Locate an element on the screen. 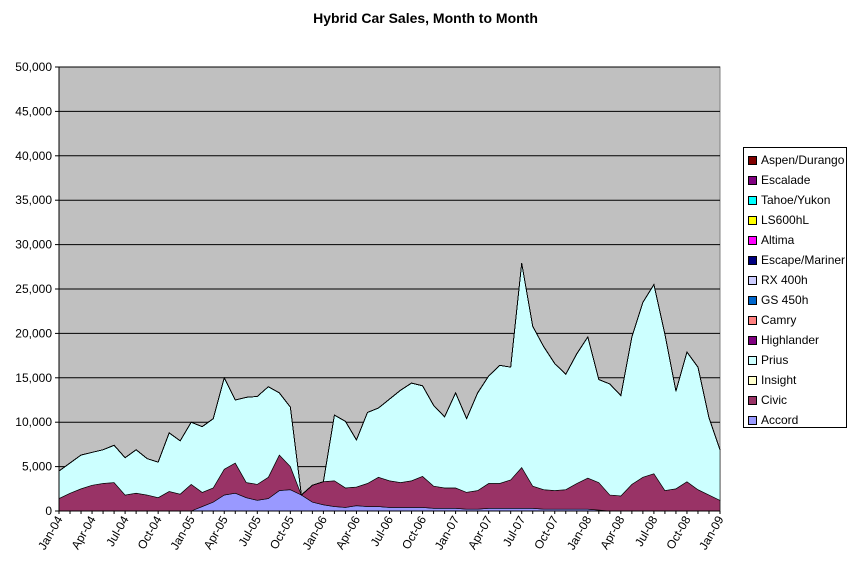 Image resolution: width=851 pixels, height=568 pixels. x-tick-label: Jan-08 is located at coordinates (579, 532).